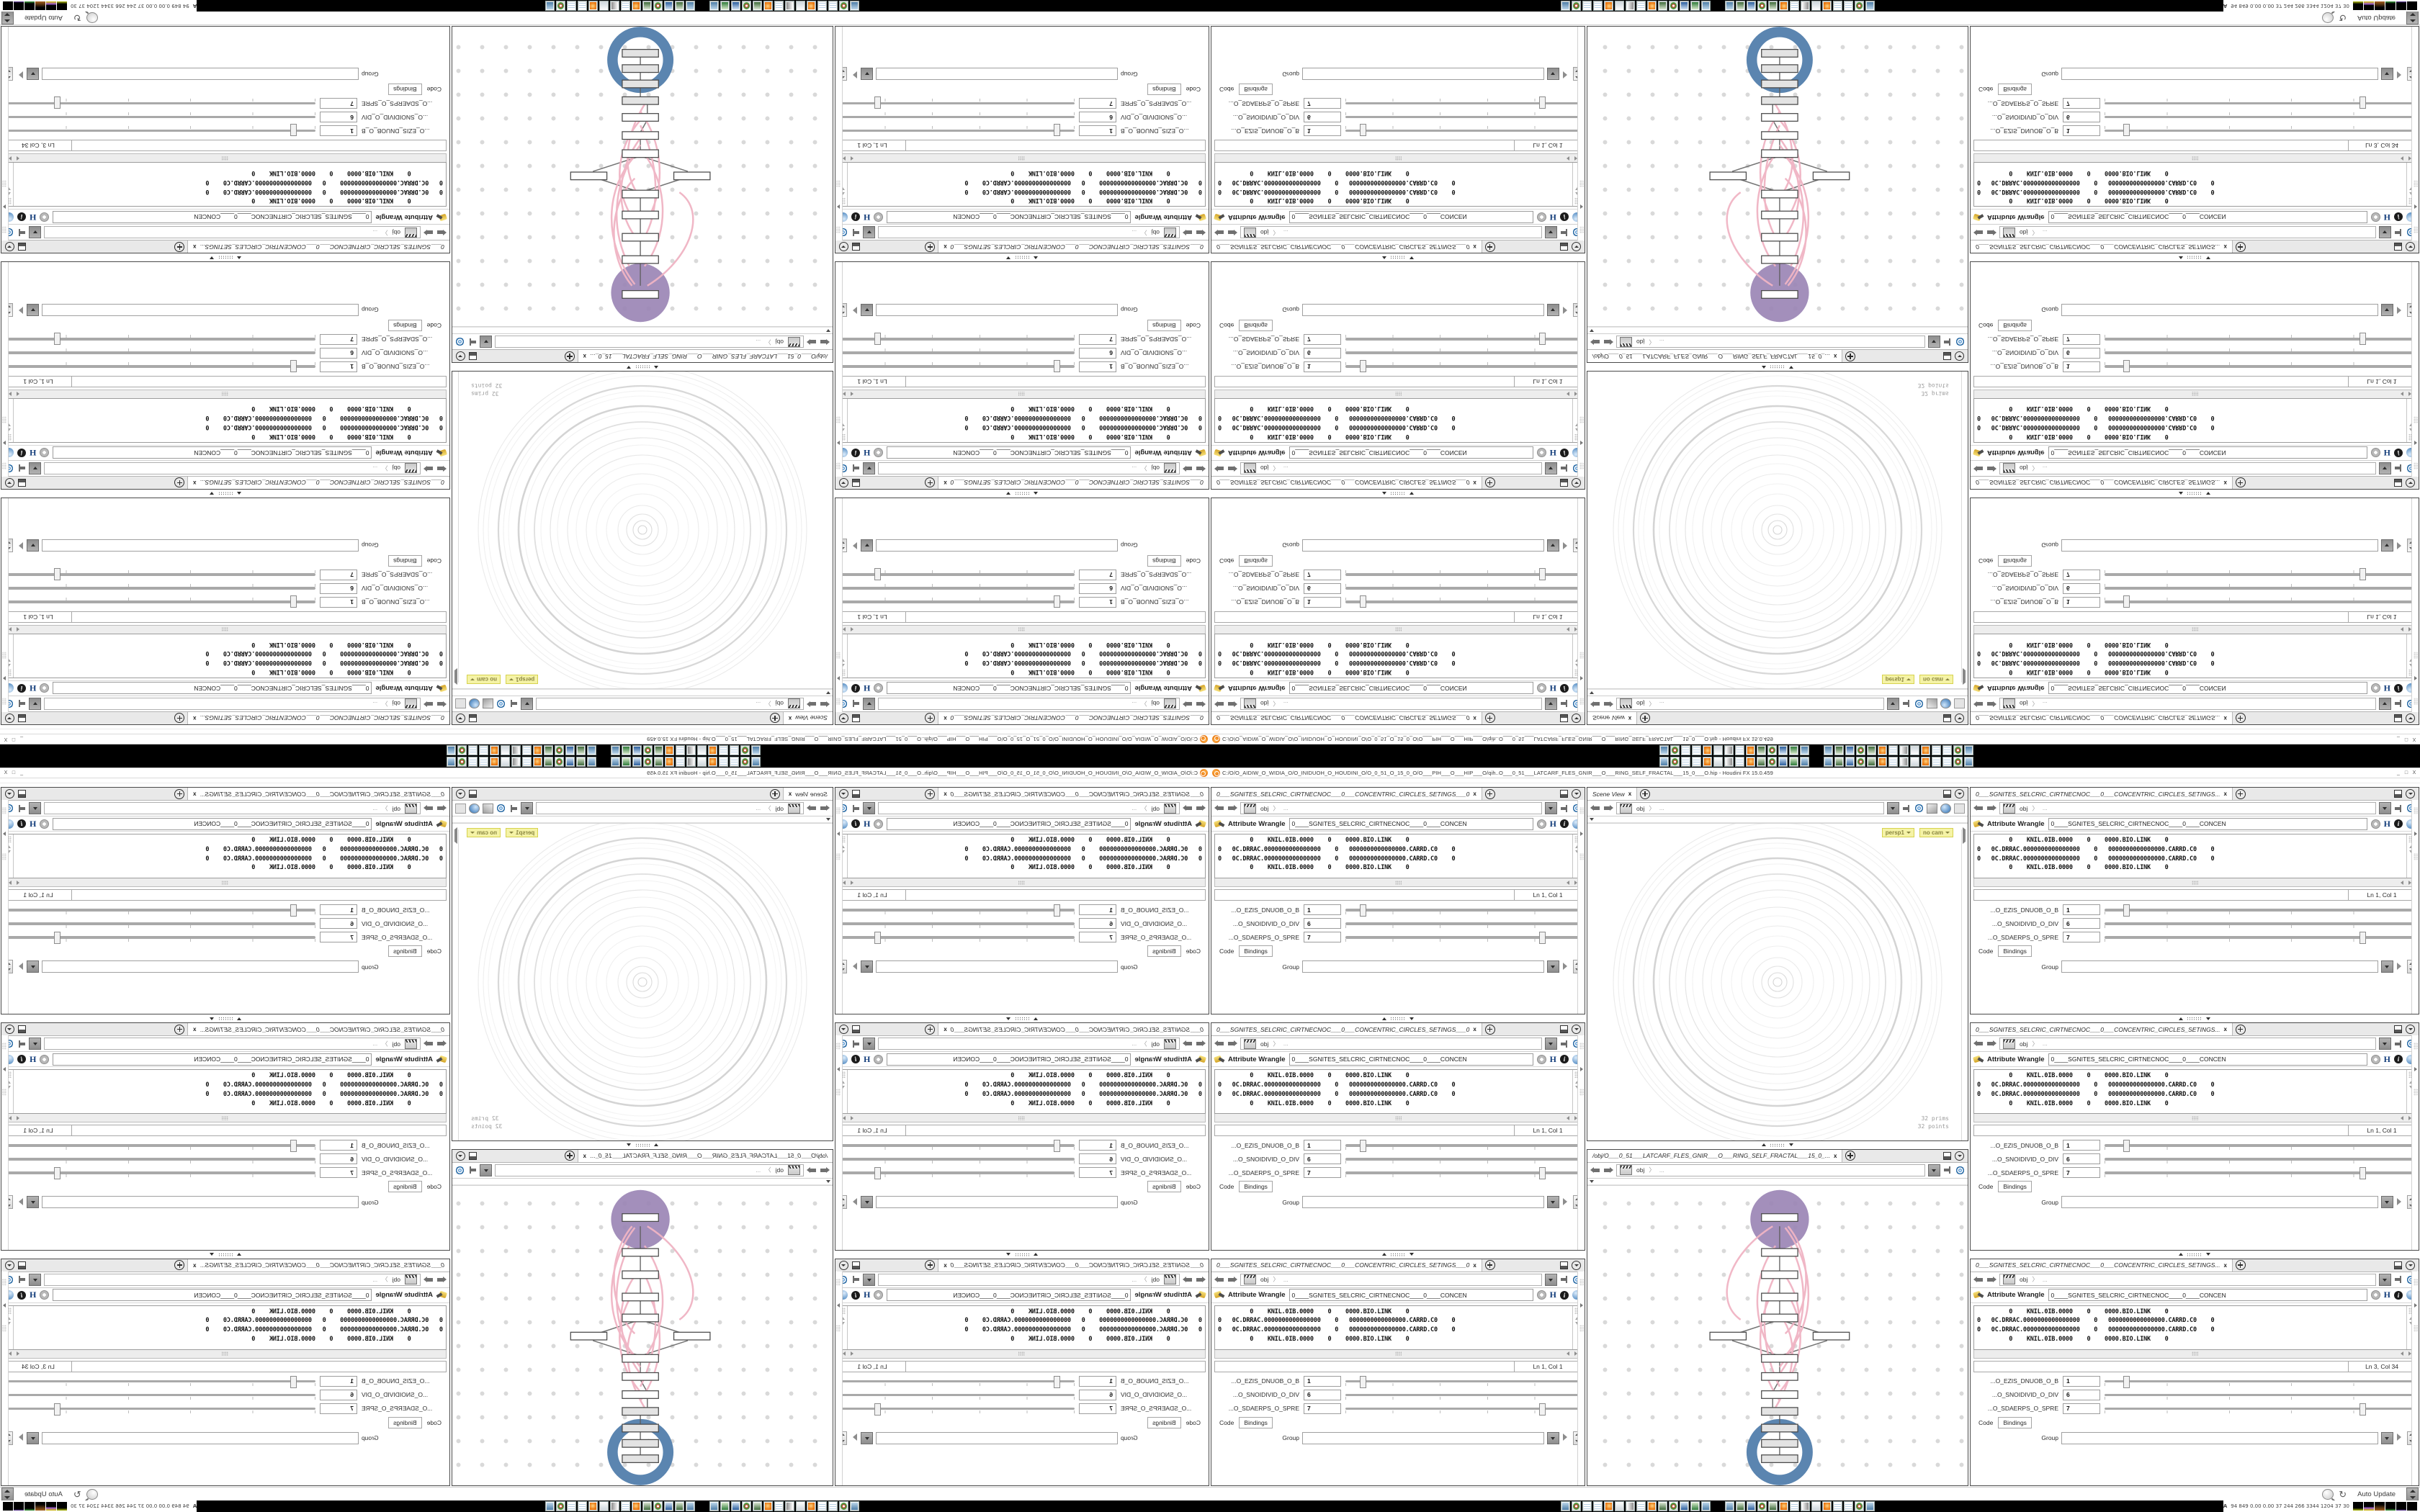 The height and width of the screenshot is (1512, 2420). Describe the element at coordinates (1791, 367) in the screenshot. I see `splitter-down-icon` at that location.